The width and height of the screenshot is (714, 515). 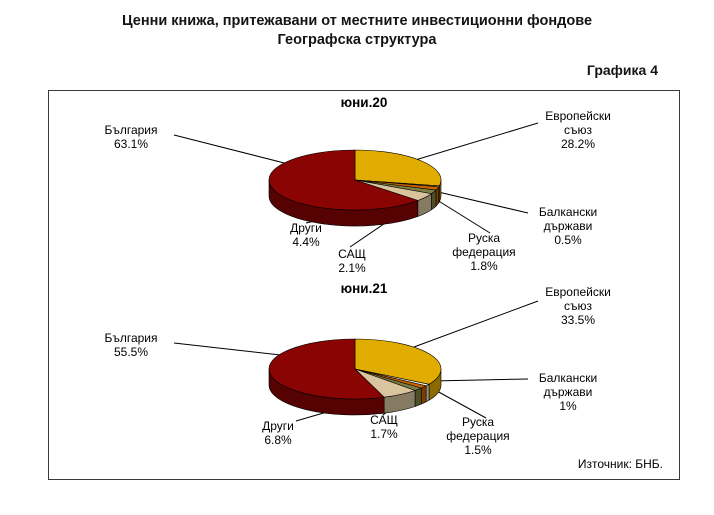 What do you see at coordinates (568, 406) in the screenshot?
I see `label-balkan-states-pct: 1%` at bounding box center [568, 406].